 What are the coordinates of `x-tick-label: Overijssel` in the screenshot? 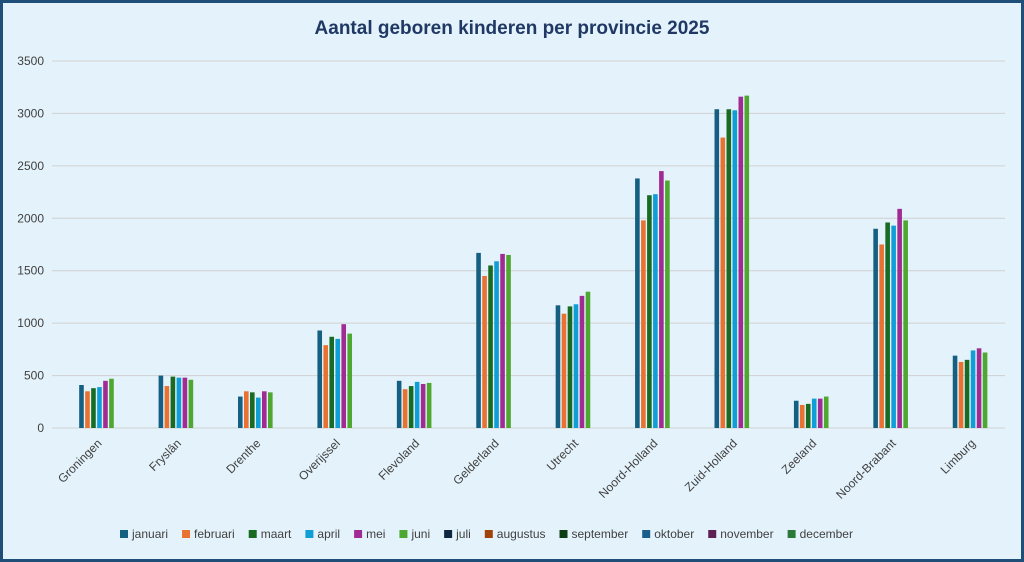 It's located at (319, 459).